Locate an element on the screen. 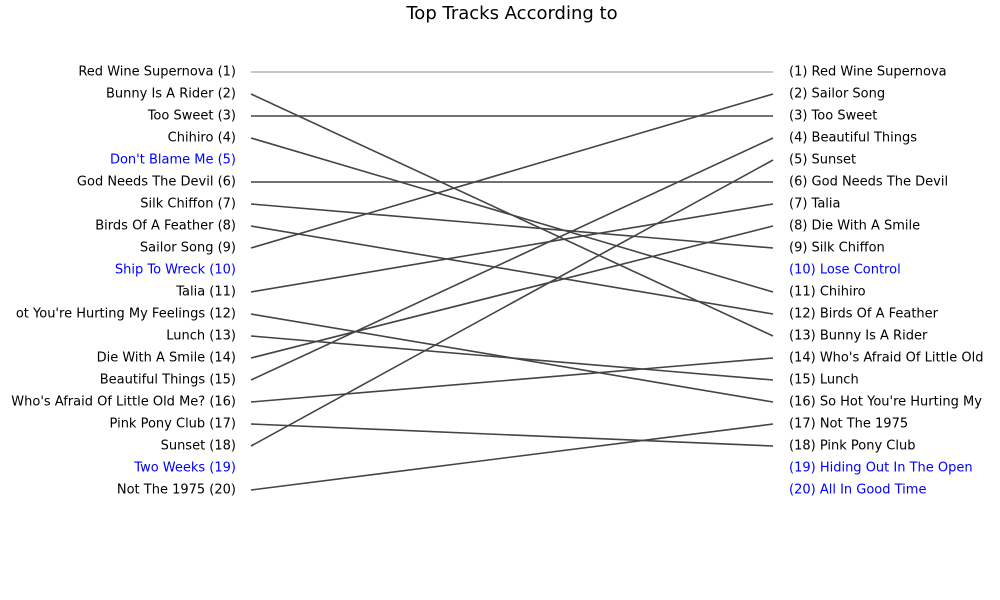  left-label: Sunset (18) is located at coordinates (198, 446).